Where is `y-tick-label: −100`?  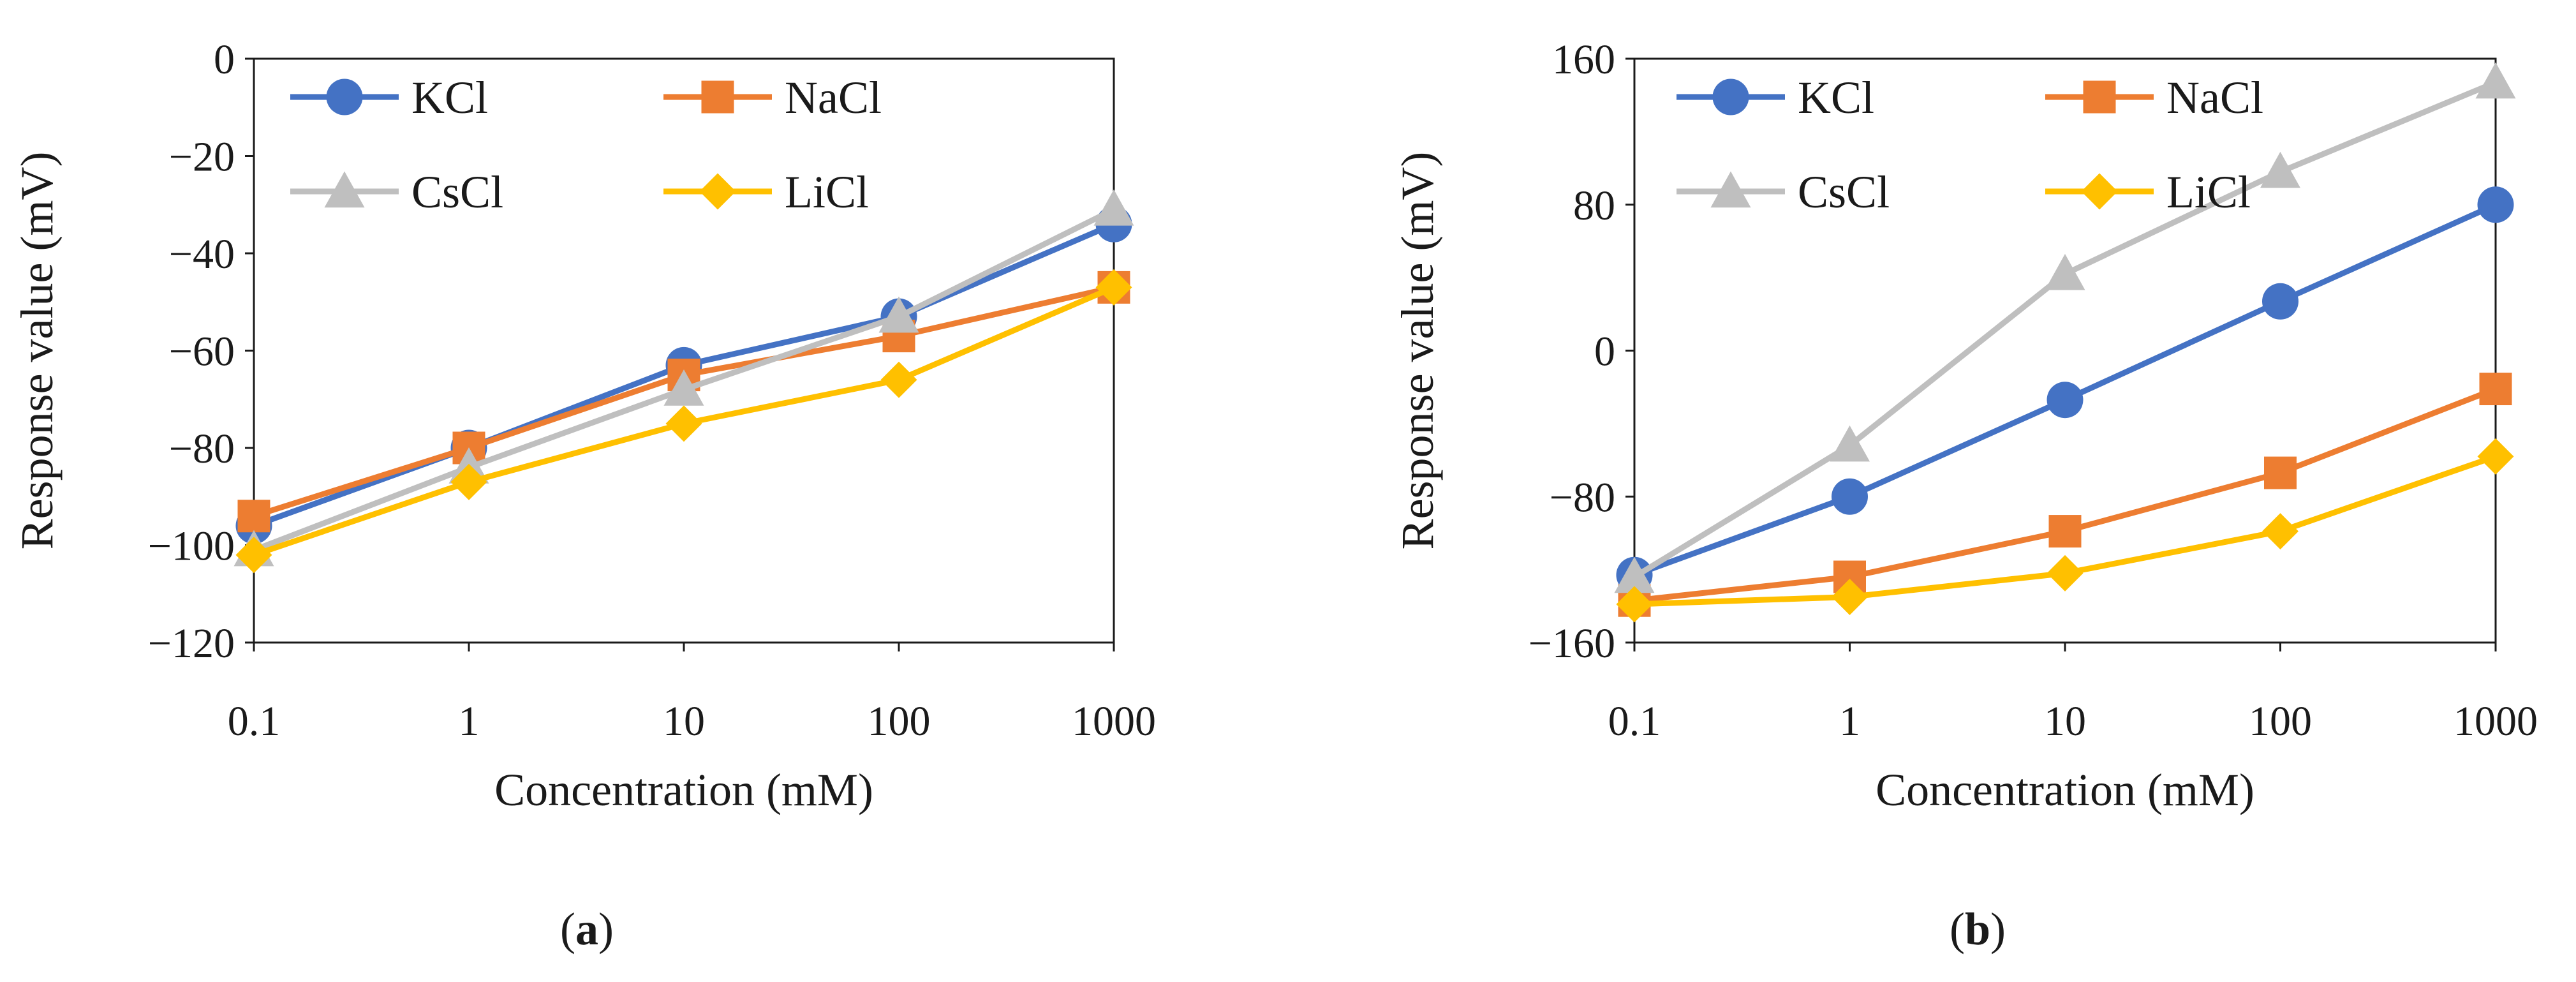
y-tick-label: −100 is located at coordinates (191, 546).